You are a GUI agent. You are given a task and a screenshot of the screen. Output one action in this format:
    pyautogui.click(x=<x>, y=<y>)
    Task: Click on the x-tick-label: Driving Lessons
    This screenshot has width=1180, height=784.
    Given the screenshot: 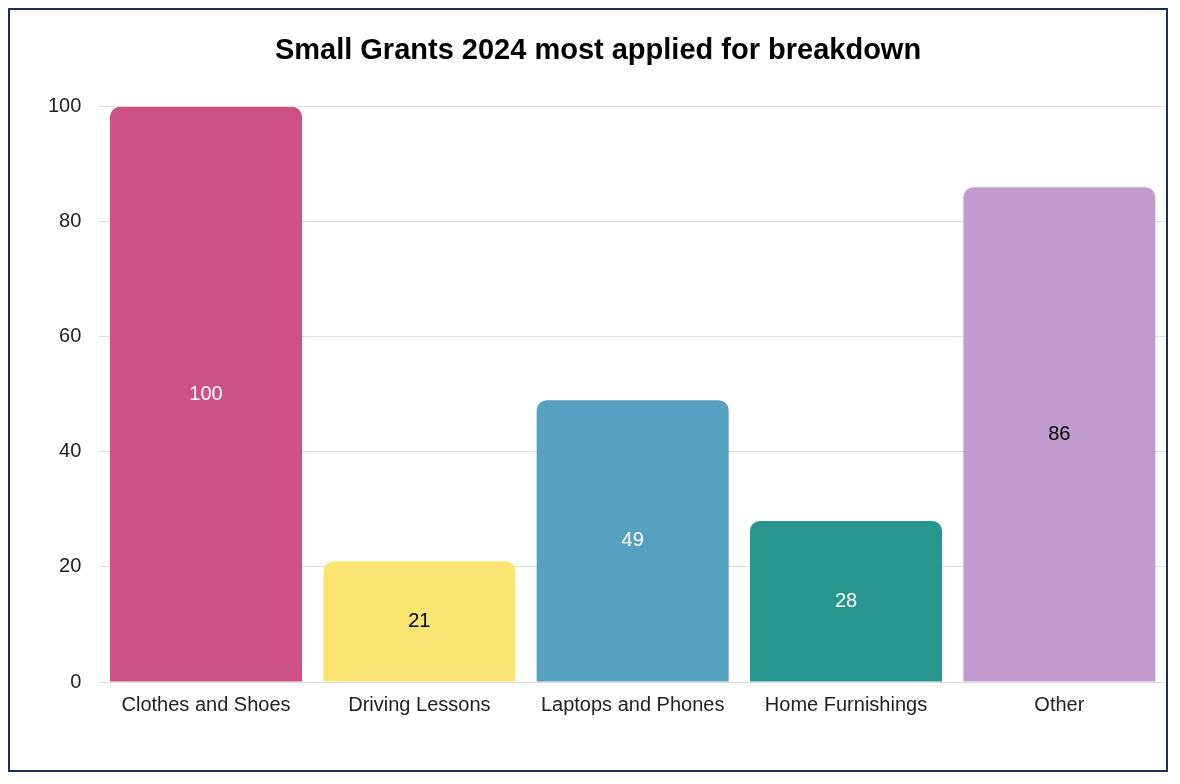 What is the action you would take?
    pyautogui.click(x=419, y=703)
    